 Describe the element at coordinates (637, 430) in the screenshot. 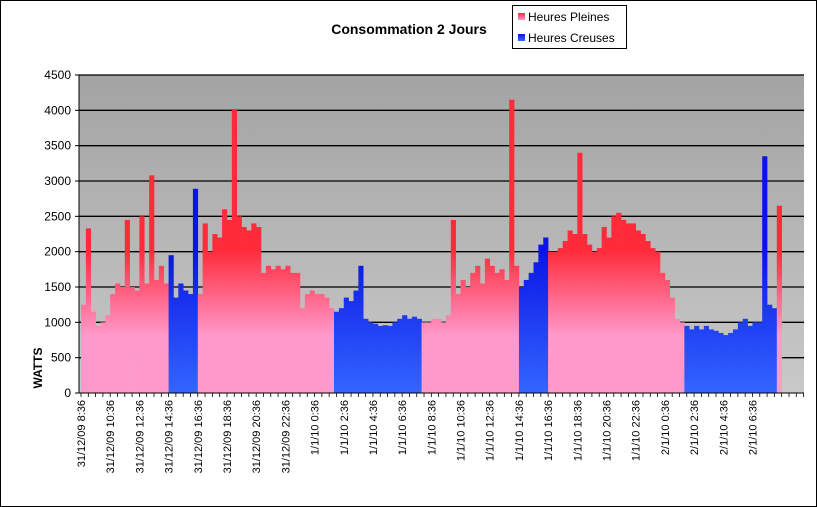

I see `x-tick-label: 1/1/10 22:36` at that location.